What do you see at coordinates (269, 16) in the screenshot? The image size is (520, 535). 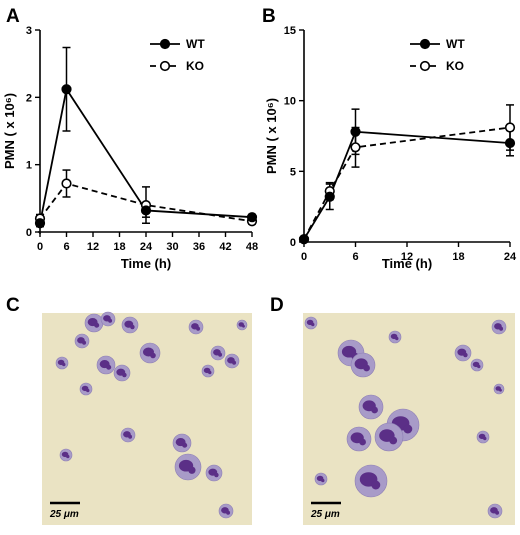 I see `panel-label-b: B` at bounding box center [269, 16].